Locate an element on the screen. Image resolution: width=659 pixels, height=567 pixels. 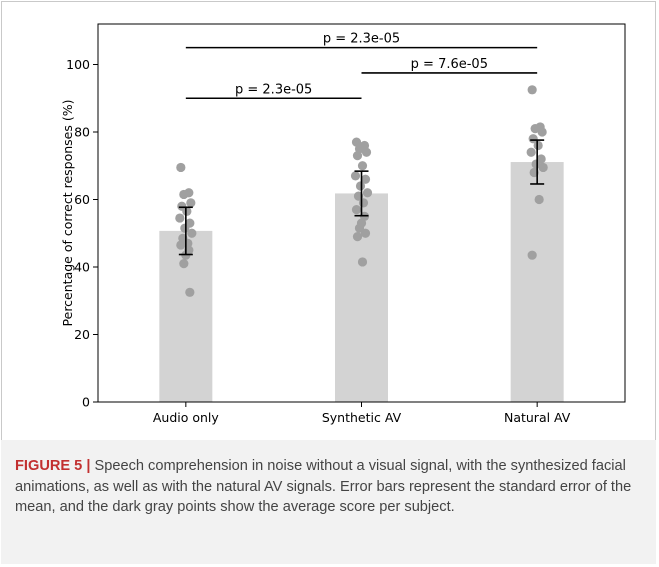
y-tick-label: 60 is located at coordinates (82, 199).